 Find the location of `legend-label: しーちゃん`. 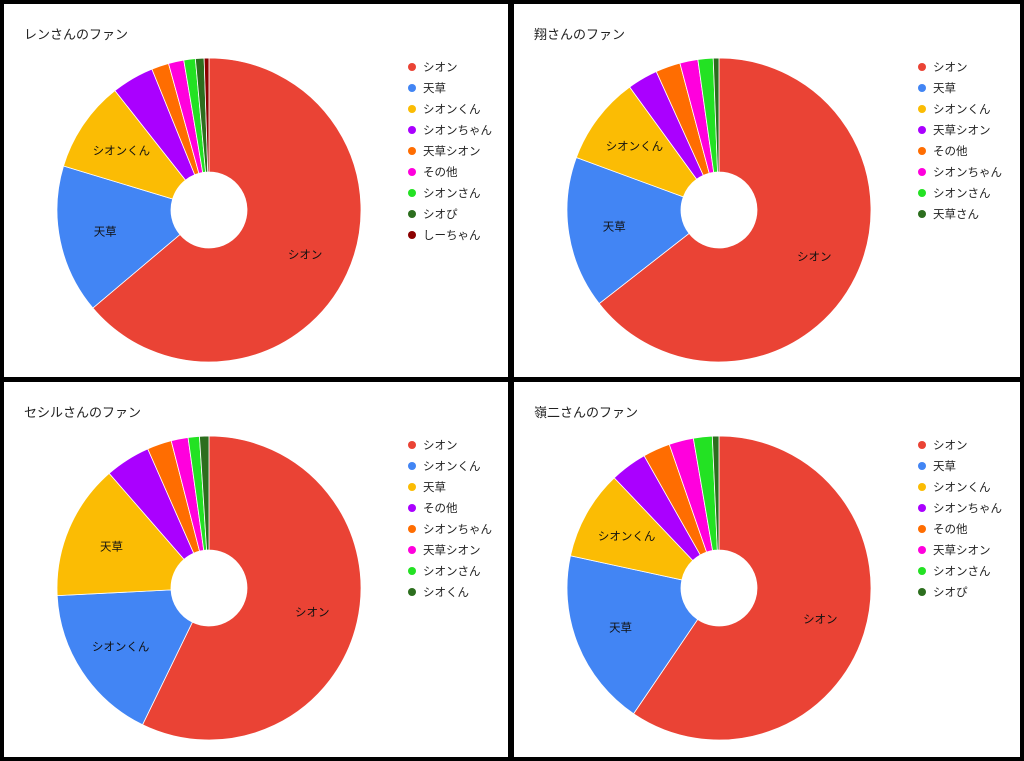

legend-label: しーちゃん is located at coordinates (452, 234).